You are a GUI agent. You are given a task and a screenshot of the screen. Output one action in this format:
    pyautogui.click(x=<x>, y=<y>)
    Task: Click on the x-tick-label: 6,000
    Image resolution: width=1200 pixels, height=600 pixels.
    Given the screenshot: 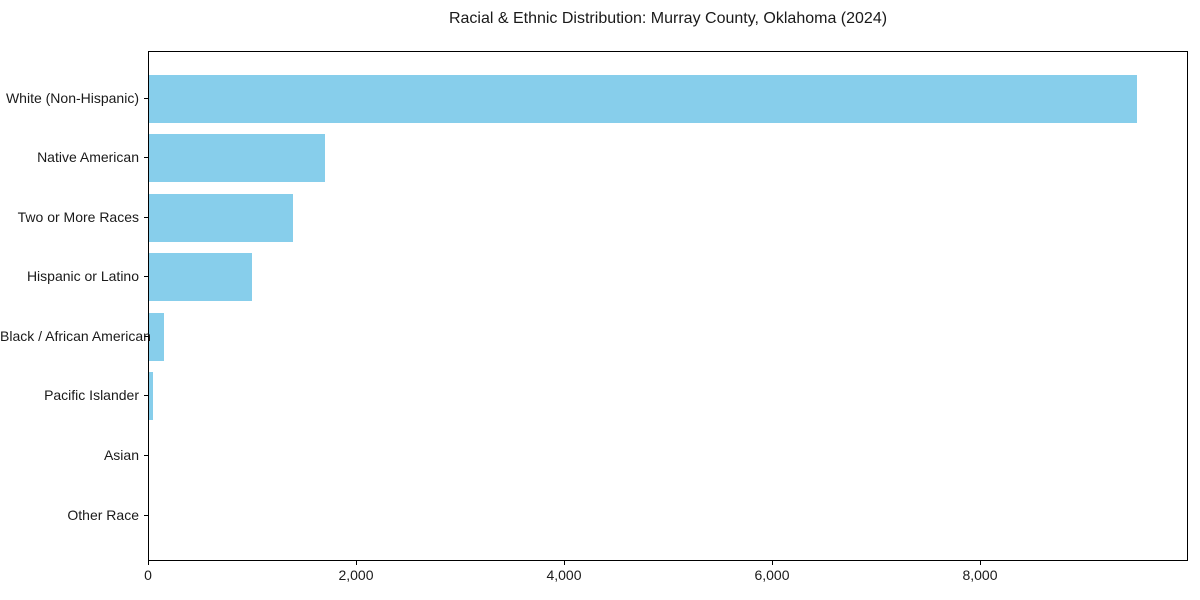 What is the action you would take?
    pyautogui.click(x=772, y=575)
    